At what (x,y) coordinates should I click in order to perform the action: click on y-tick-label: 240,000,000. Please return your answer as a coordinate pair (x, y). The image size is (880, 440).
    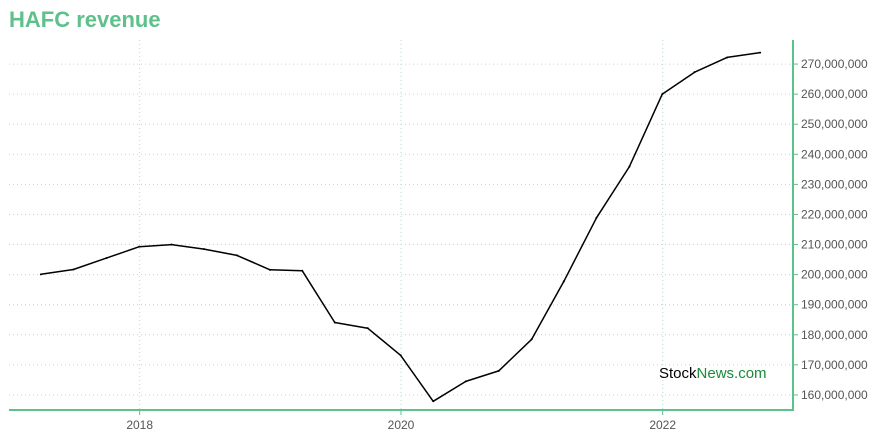
    Looking at the image, I should click on (834, 154).